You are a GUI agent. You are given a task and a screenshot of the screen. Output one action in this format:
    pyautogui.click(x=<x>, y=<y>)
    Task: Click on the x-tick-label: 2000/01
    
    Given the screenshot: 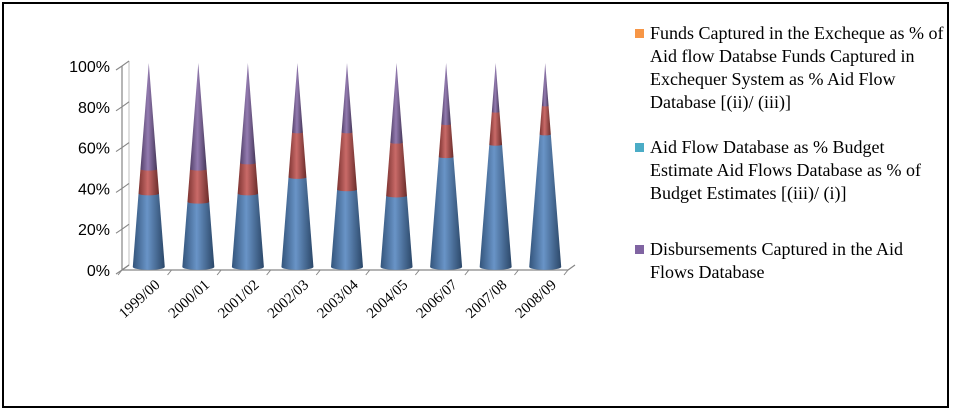 What is the action you would take?
    pyautogui.click(x=189, y=299)
    